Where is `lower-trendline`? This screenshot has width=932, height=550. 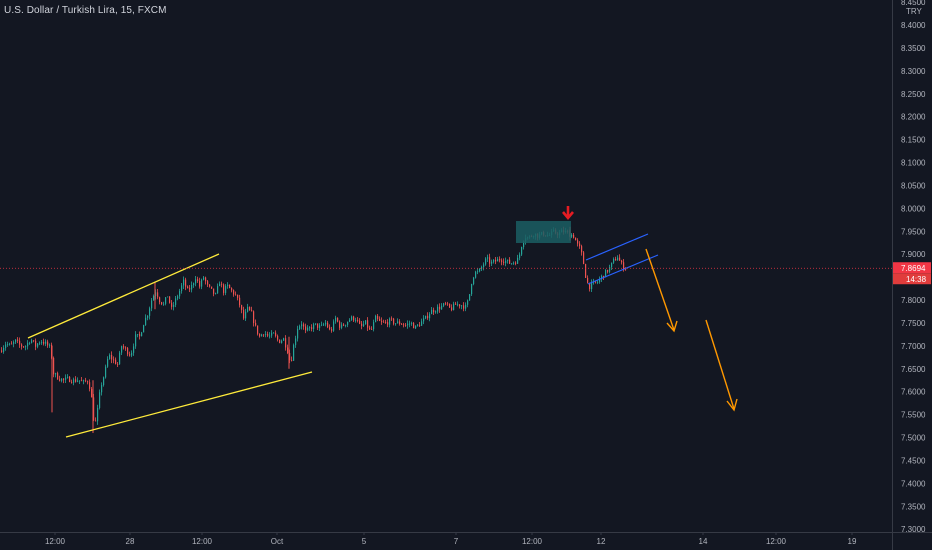 lower-trendline is located at coordinates (189, 404).